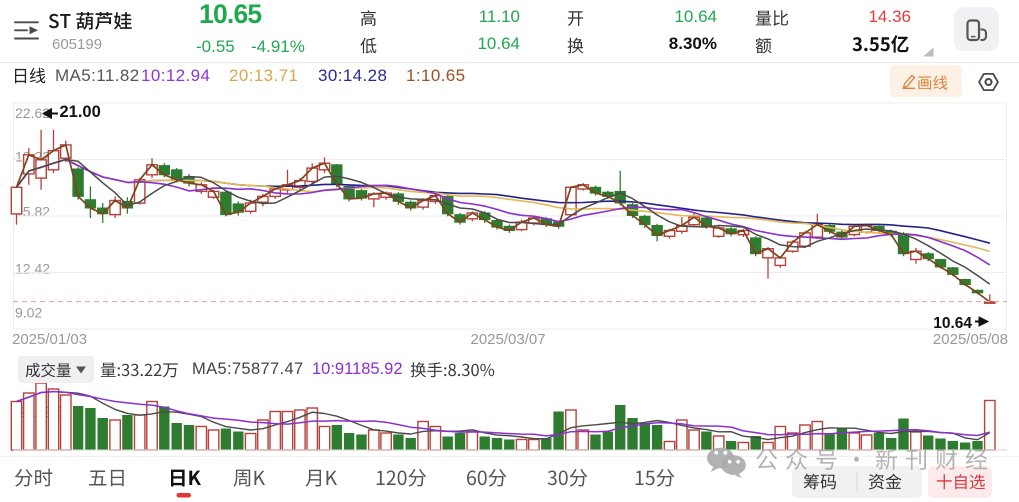  I want to click on svg-text: 12.42, so click(32, 269).